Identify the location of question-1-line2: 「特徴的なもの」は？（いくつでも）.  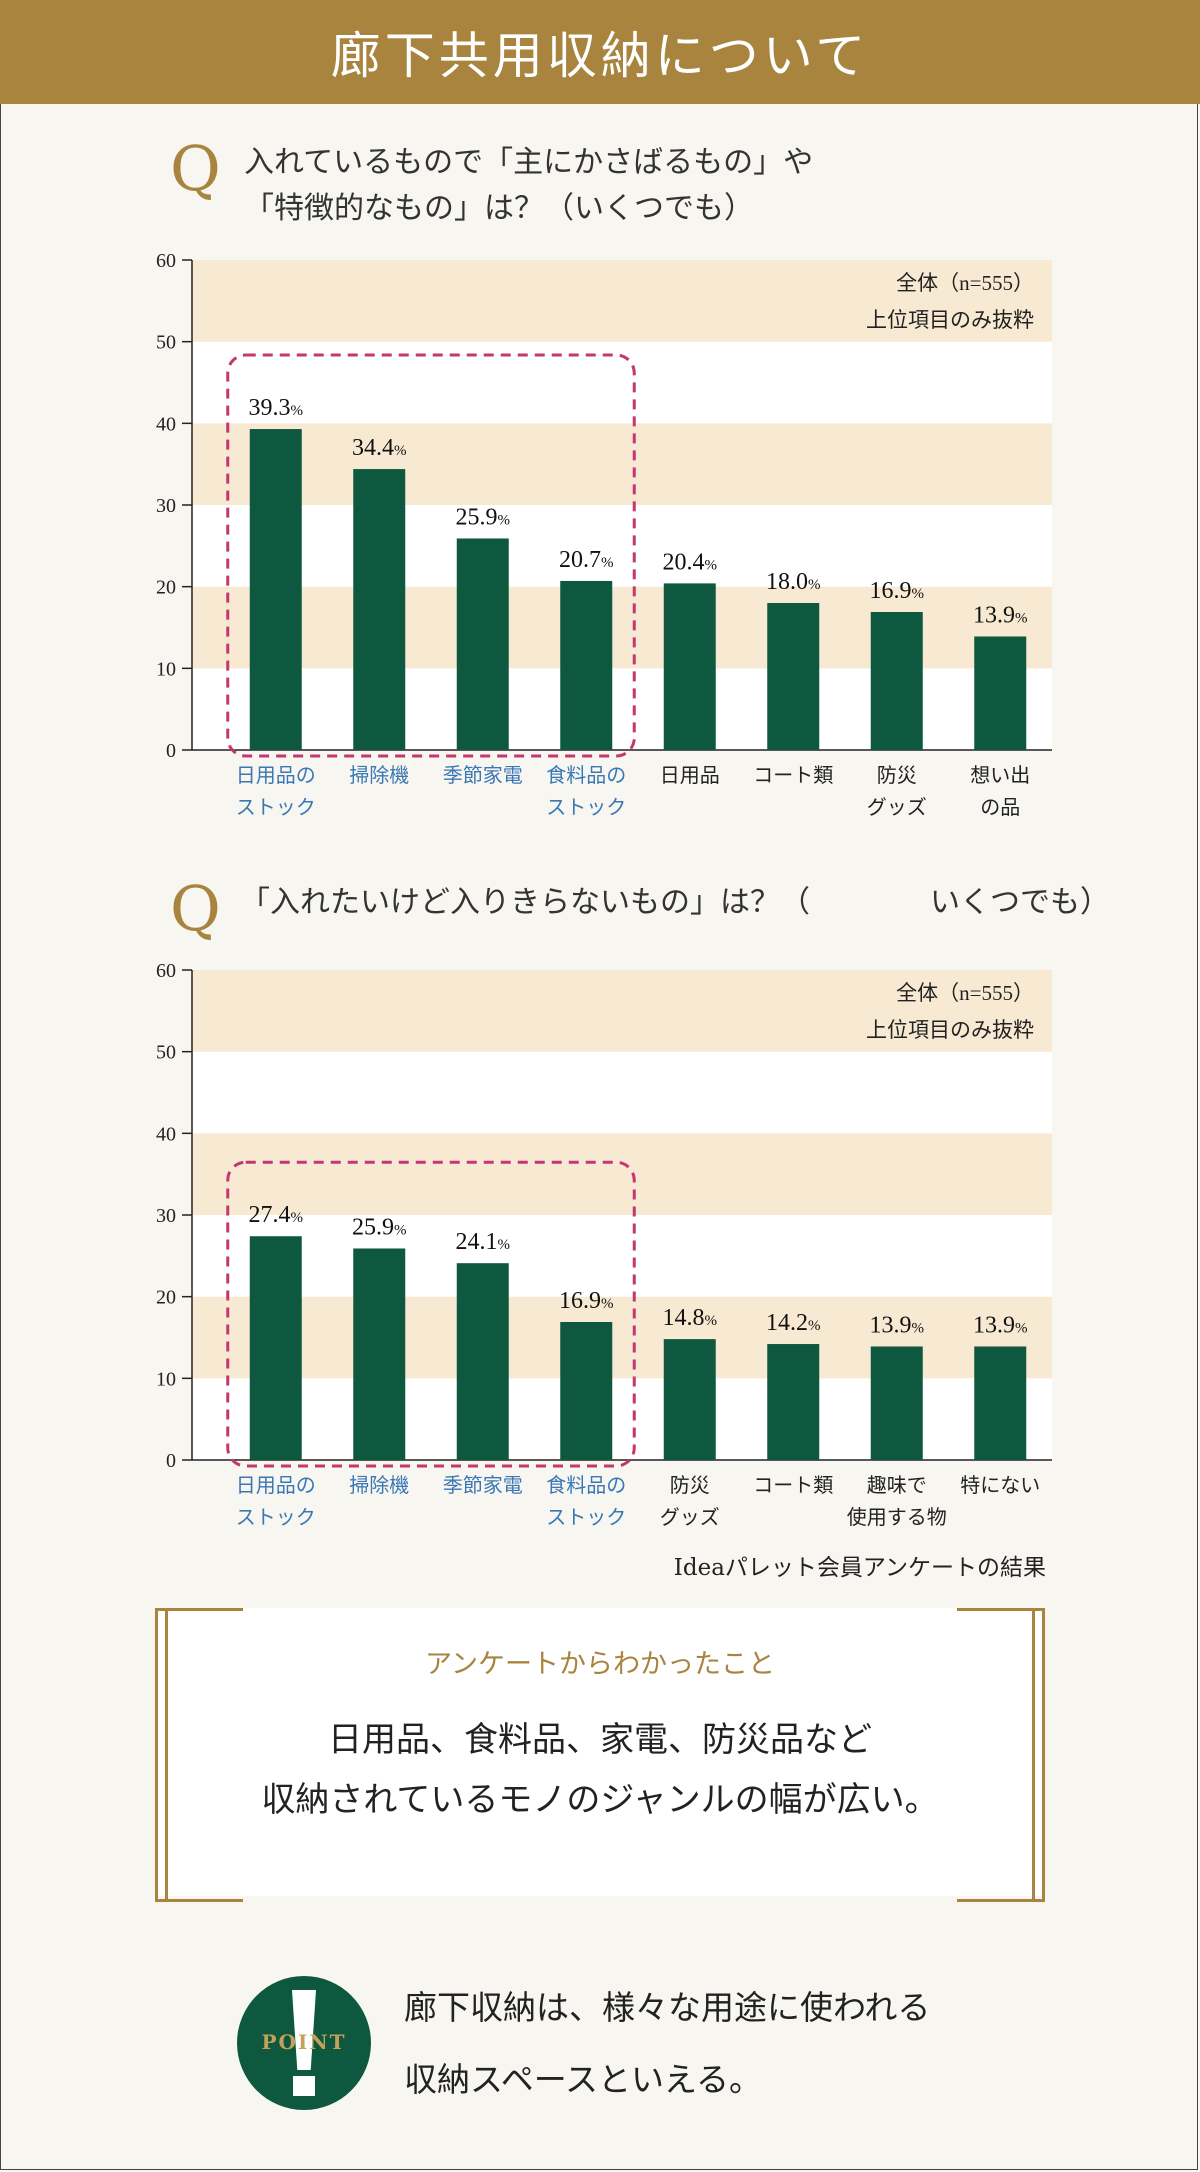
(499, 208).